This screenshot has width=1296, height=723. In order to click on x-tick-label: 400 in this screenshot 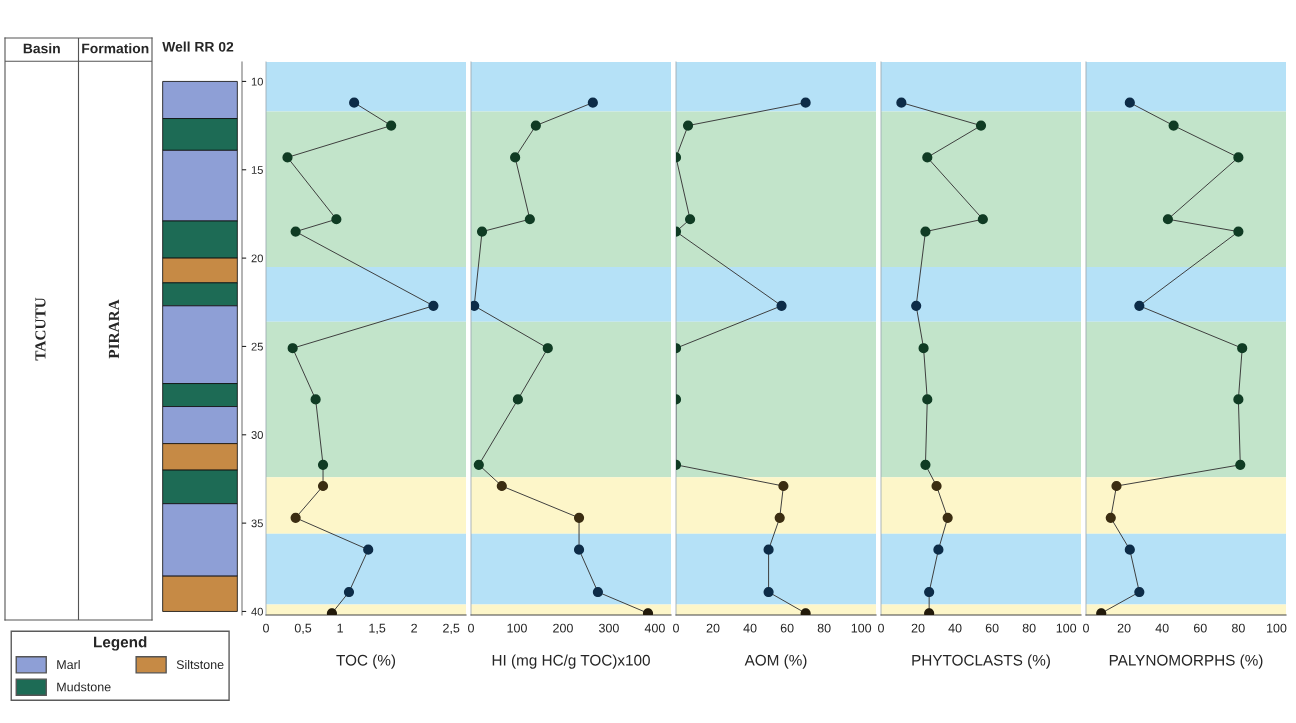, I will do `click(654, 628)`.